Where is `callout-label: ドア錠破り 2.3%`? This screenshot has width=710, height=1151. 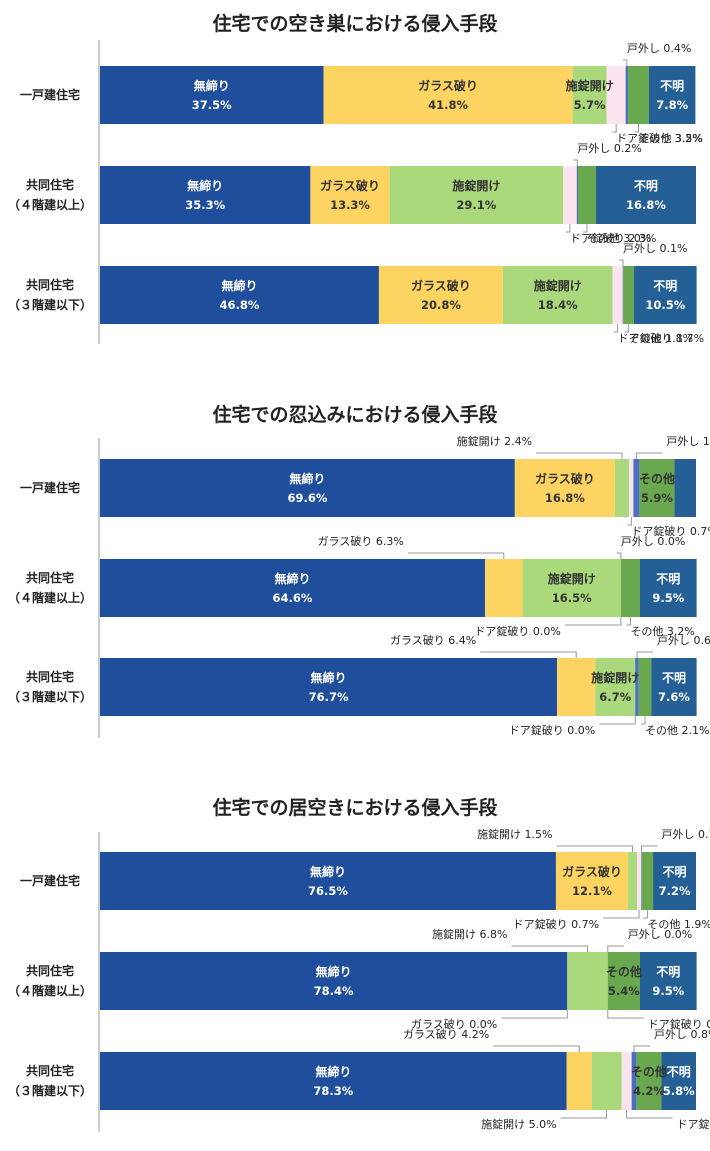 callout-label: ドア錠破り 2.3% is located at coordinates (613, 238).